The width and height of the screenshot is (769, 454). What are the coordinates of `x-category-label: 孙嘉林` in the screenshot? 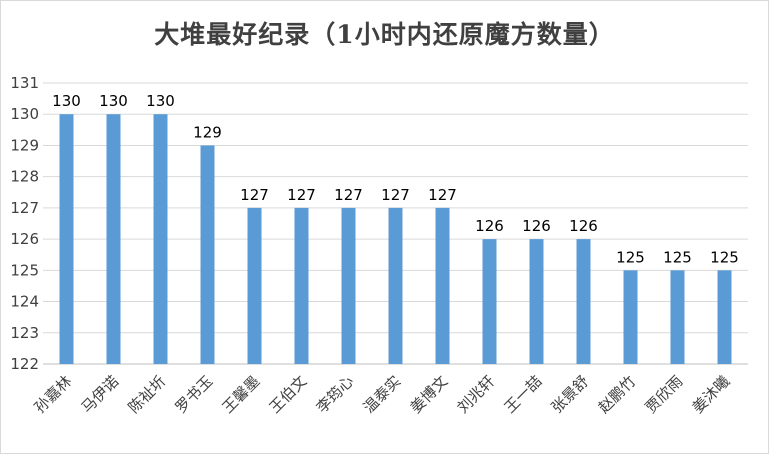 It's located at (53, 394).